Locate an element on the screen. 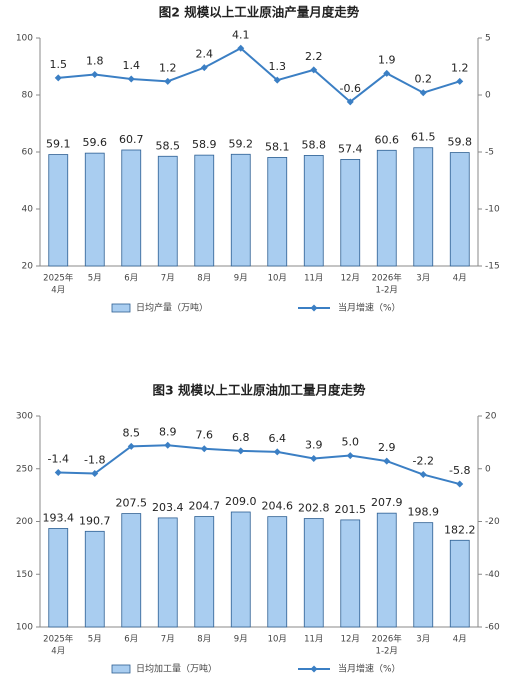 The image size is (513, 682). bar-value-label: 207.5 is located at coordinates (132, 503).